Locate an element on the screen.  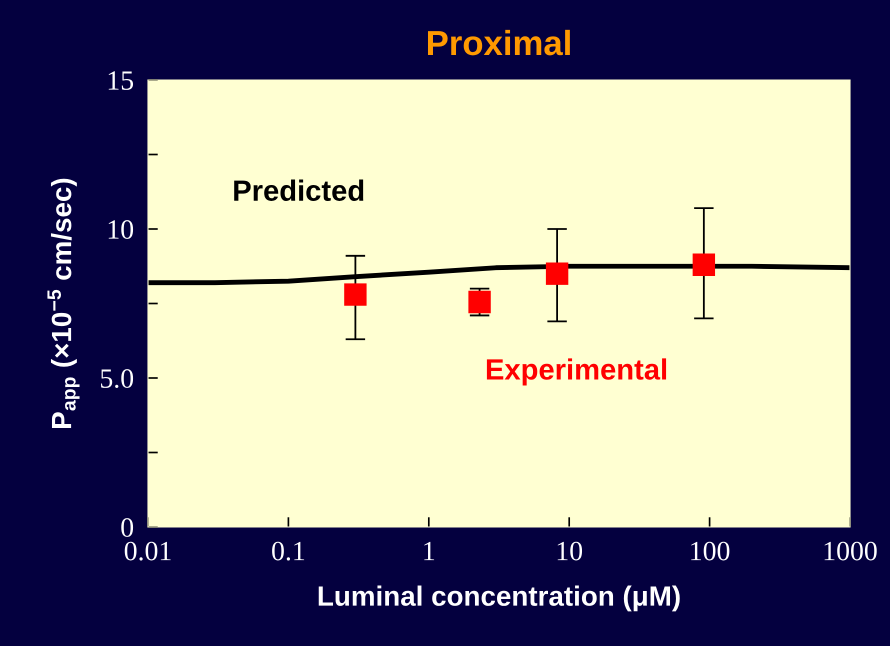
x-tick-label: 0.1 is located at coordinates (288, 551).